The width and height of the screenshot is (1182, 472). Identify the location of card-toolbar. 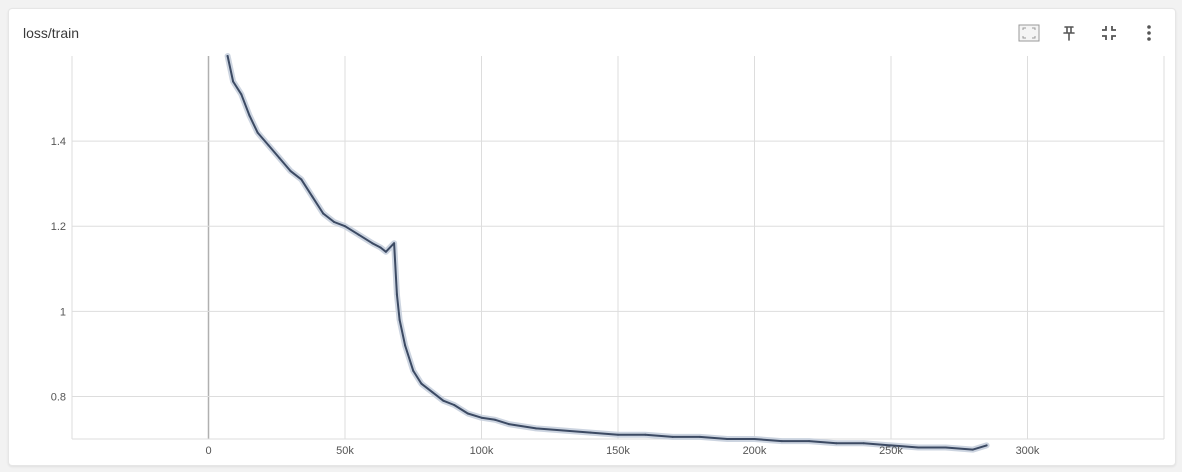
(1089, 33).